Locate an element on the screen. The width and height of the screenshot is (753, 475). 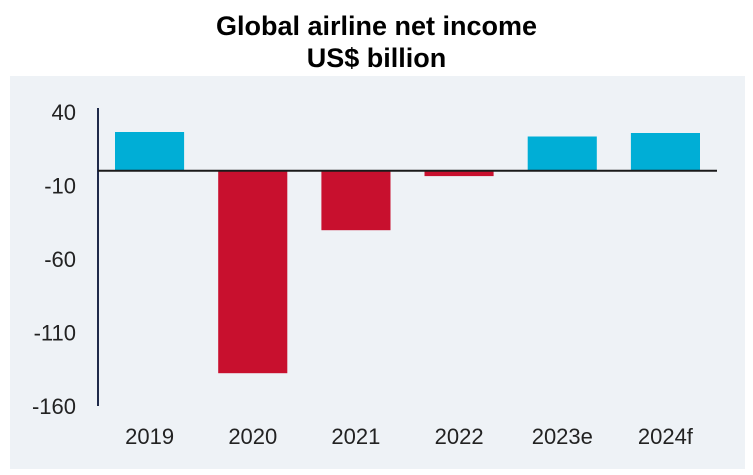
chart-subtitle: US$ billion is located at coordinates (376, 58).